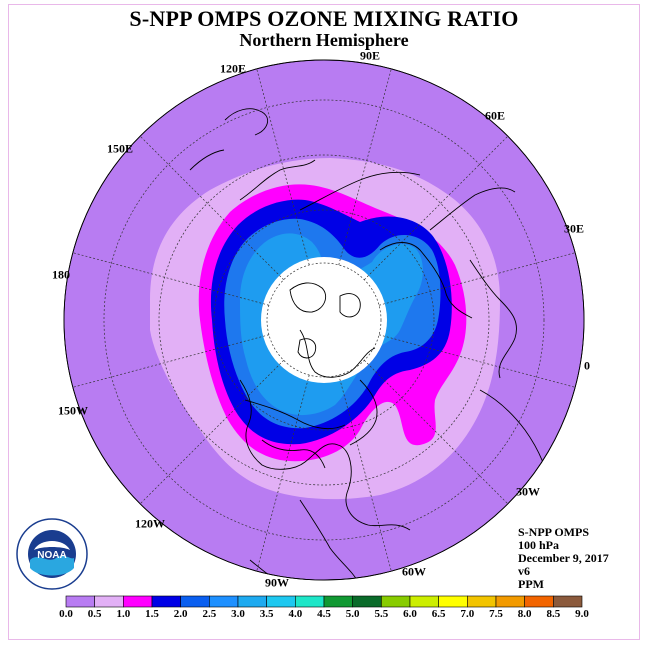  I want to click on level-label: 100 hPa, so click(539, 545).